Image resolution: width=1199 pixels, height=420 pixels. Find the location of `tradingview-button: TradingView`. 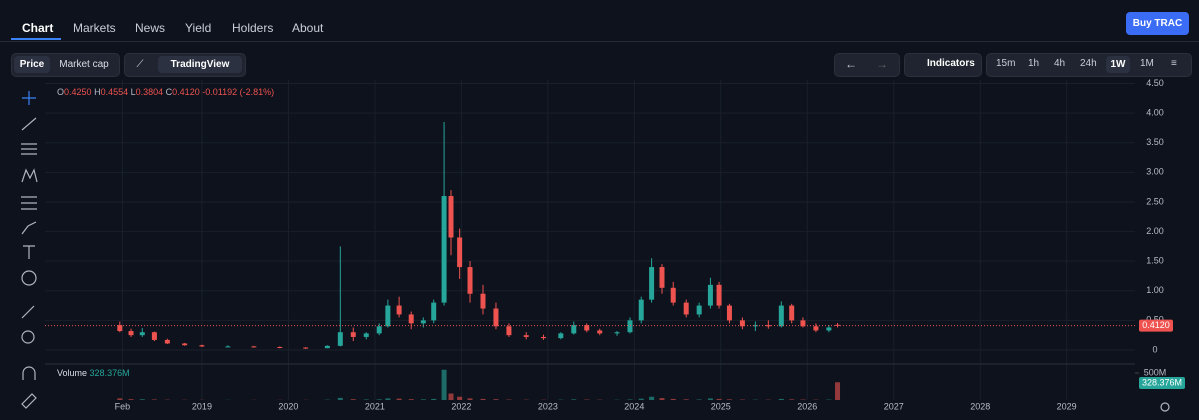

tradingview-button: TradingView is located at coordinates (200, 64).